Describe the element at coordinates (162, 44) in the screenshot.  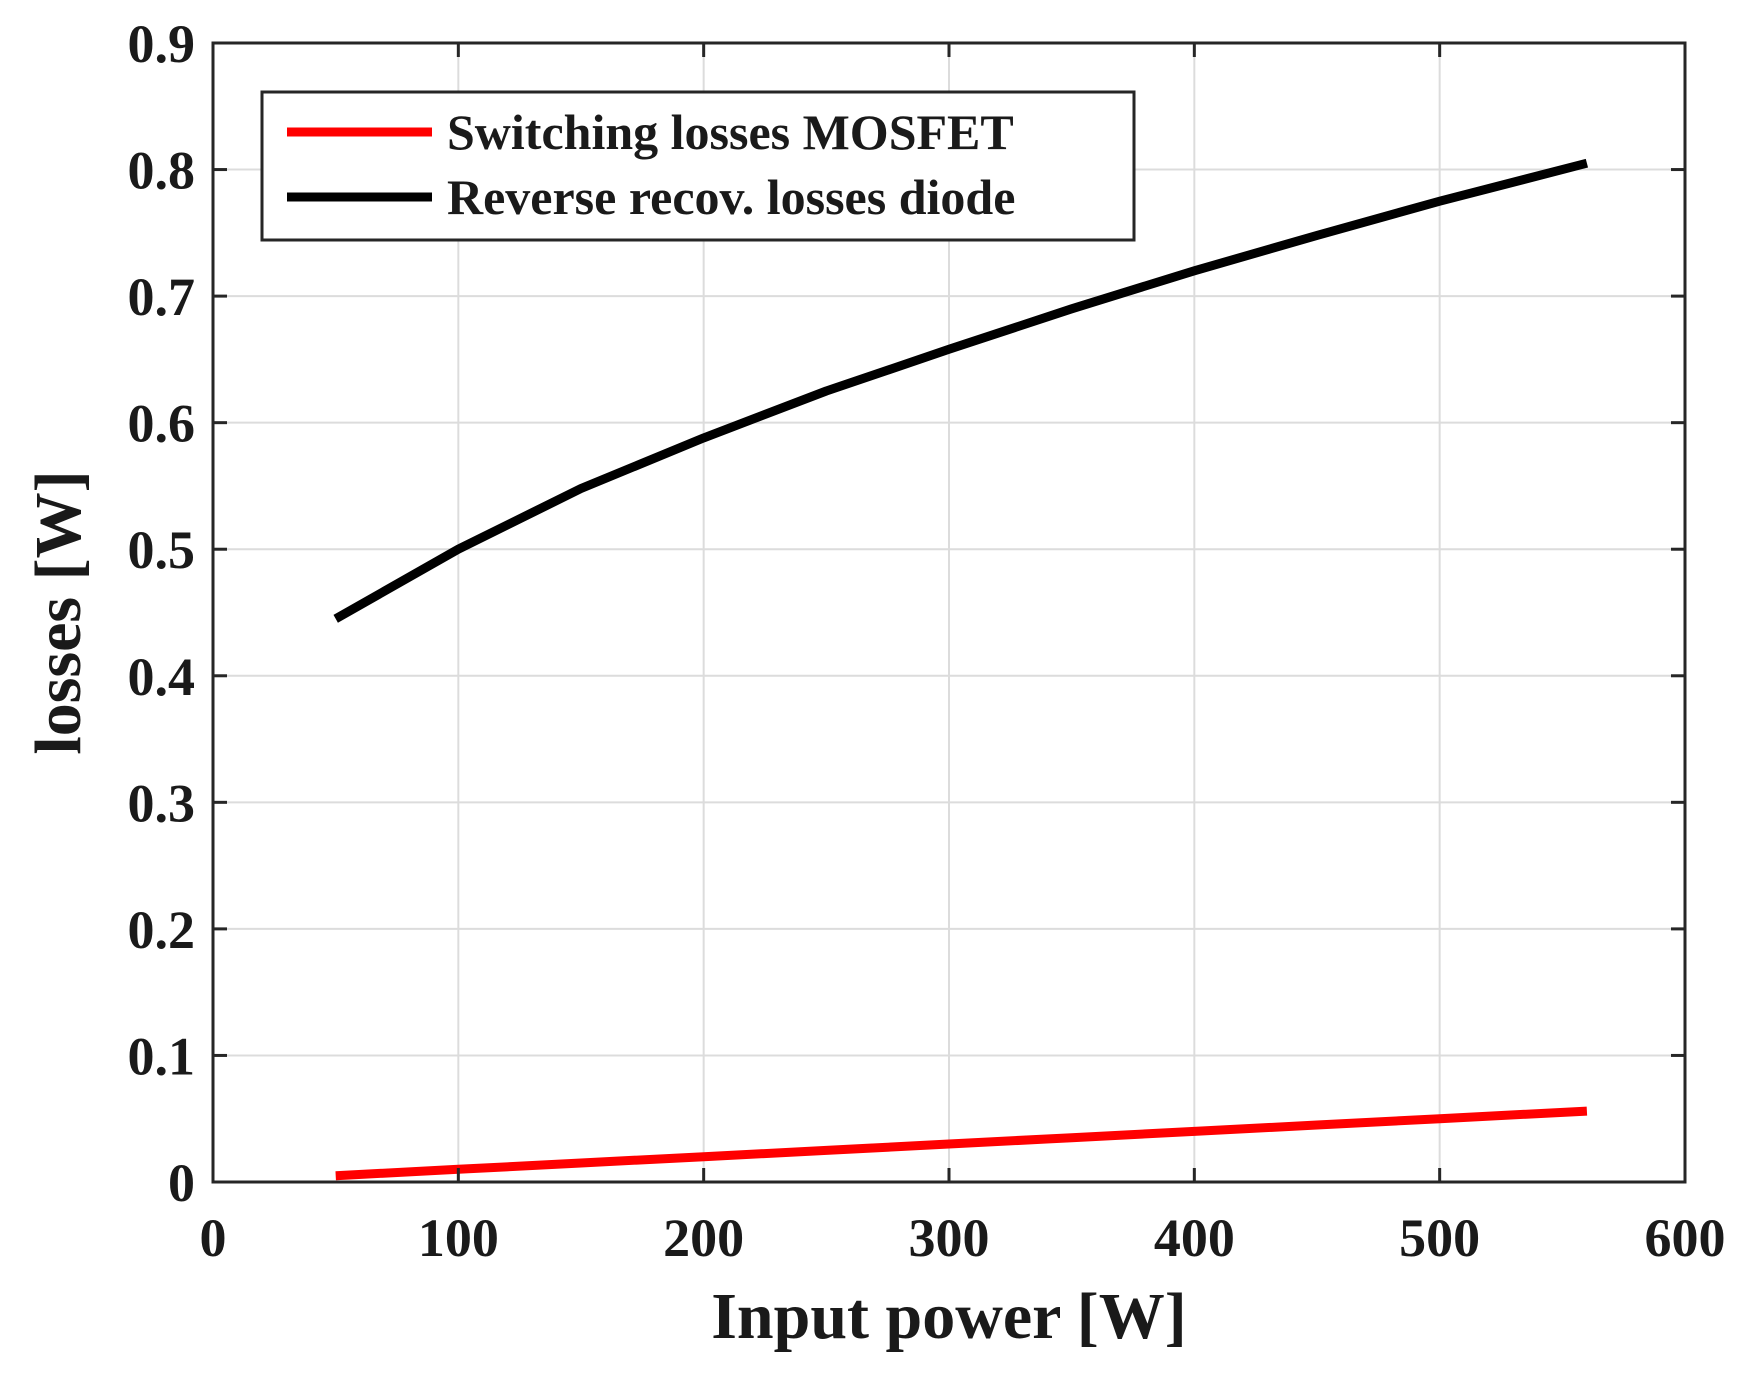
I see `y-tick-label: 0.9` at that location.